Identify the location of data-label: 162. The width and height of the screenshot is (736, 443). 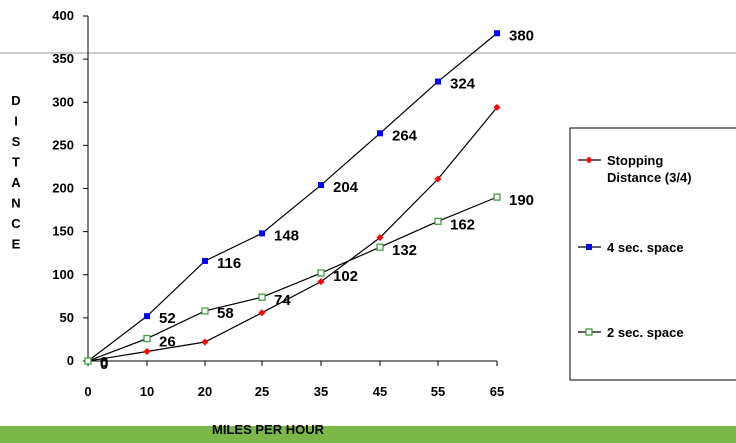
(462, 224).